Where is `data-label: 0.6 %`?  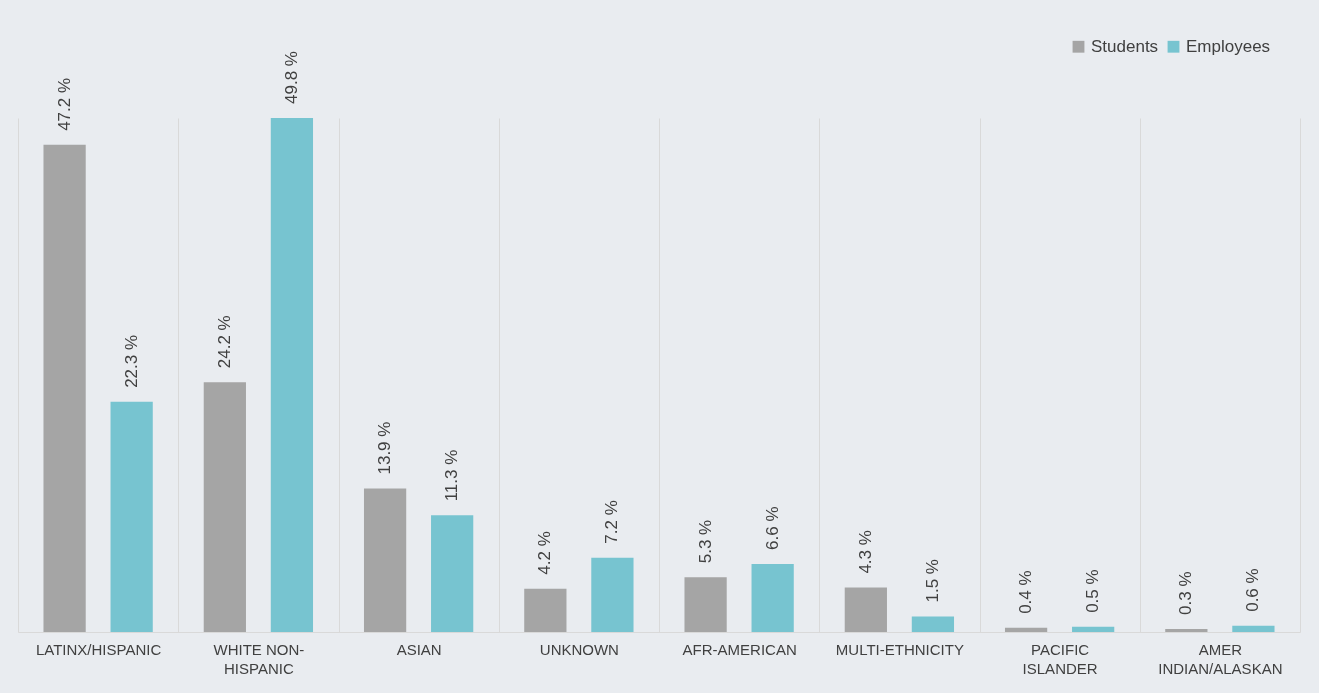
data-label: 0.6 % is located at coordinates (1253, 590).